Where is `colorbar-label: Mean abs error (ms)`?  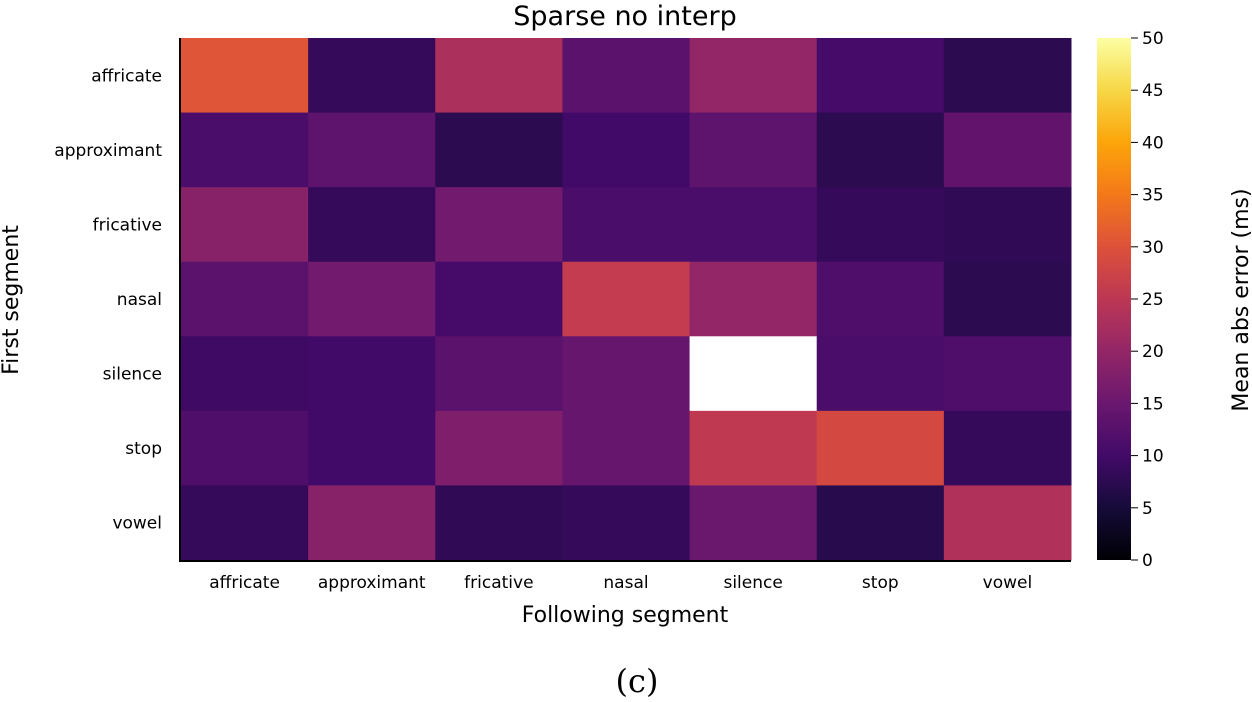
colorbar-label: Mean abs error (ms) is located at coordinates (1240, 299).